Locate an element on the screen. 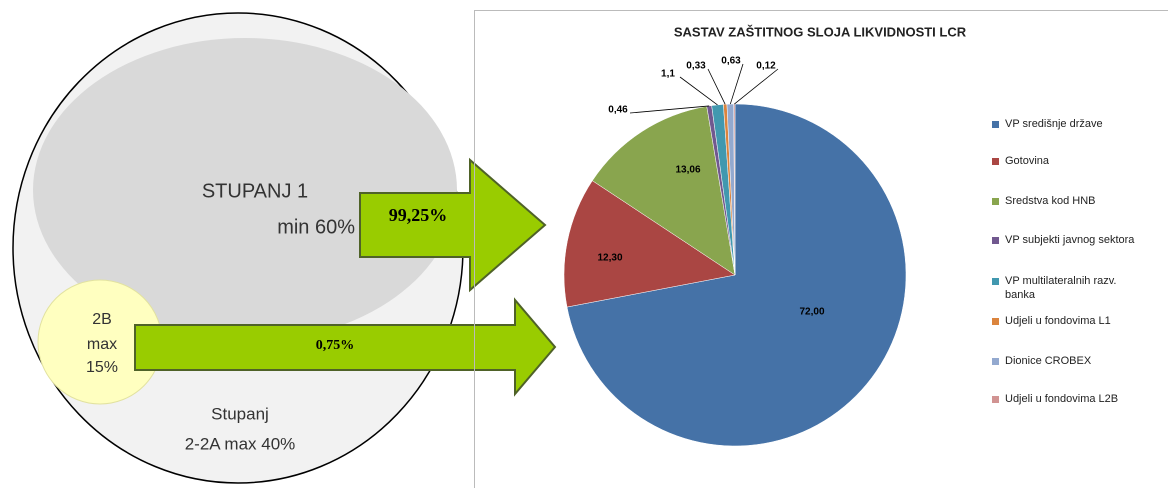 The height and width of the screenshot is (488, 1168). legend-entry: VP multilateralnih razv. banka is located at coordinates (1067, 288).